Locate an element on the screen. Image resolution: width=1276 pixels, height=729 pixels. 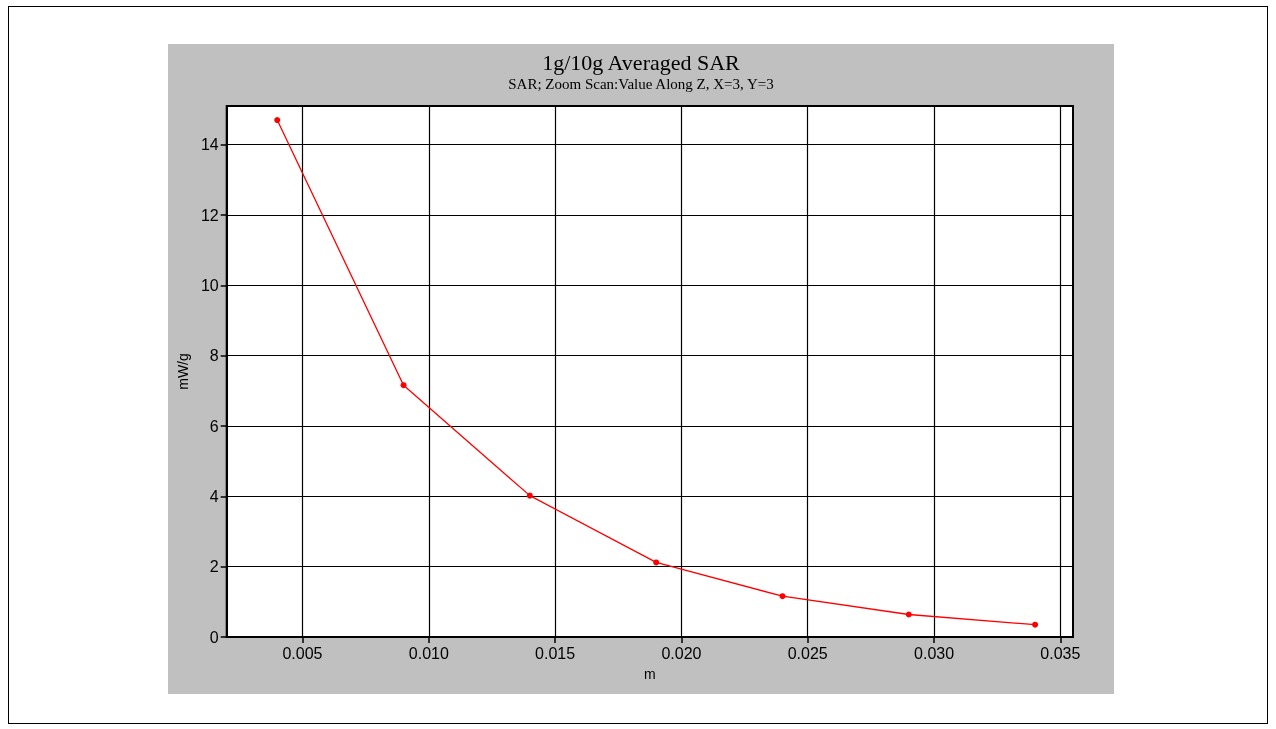
x-tick-label: 0.015 is located at coordinates (555, 653).